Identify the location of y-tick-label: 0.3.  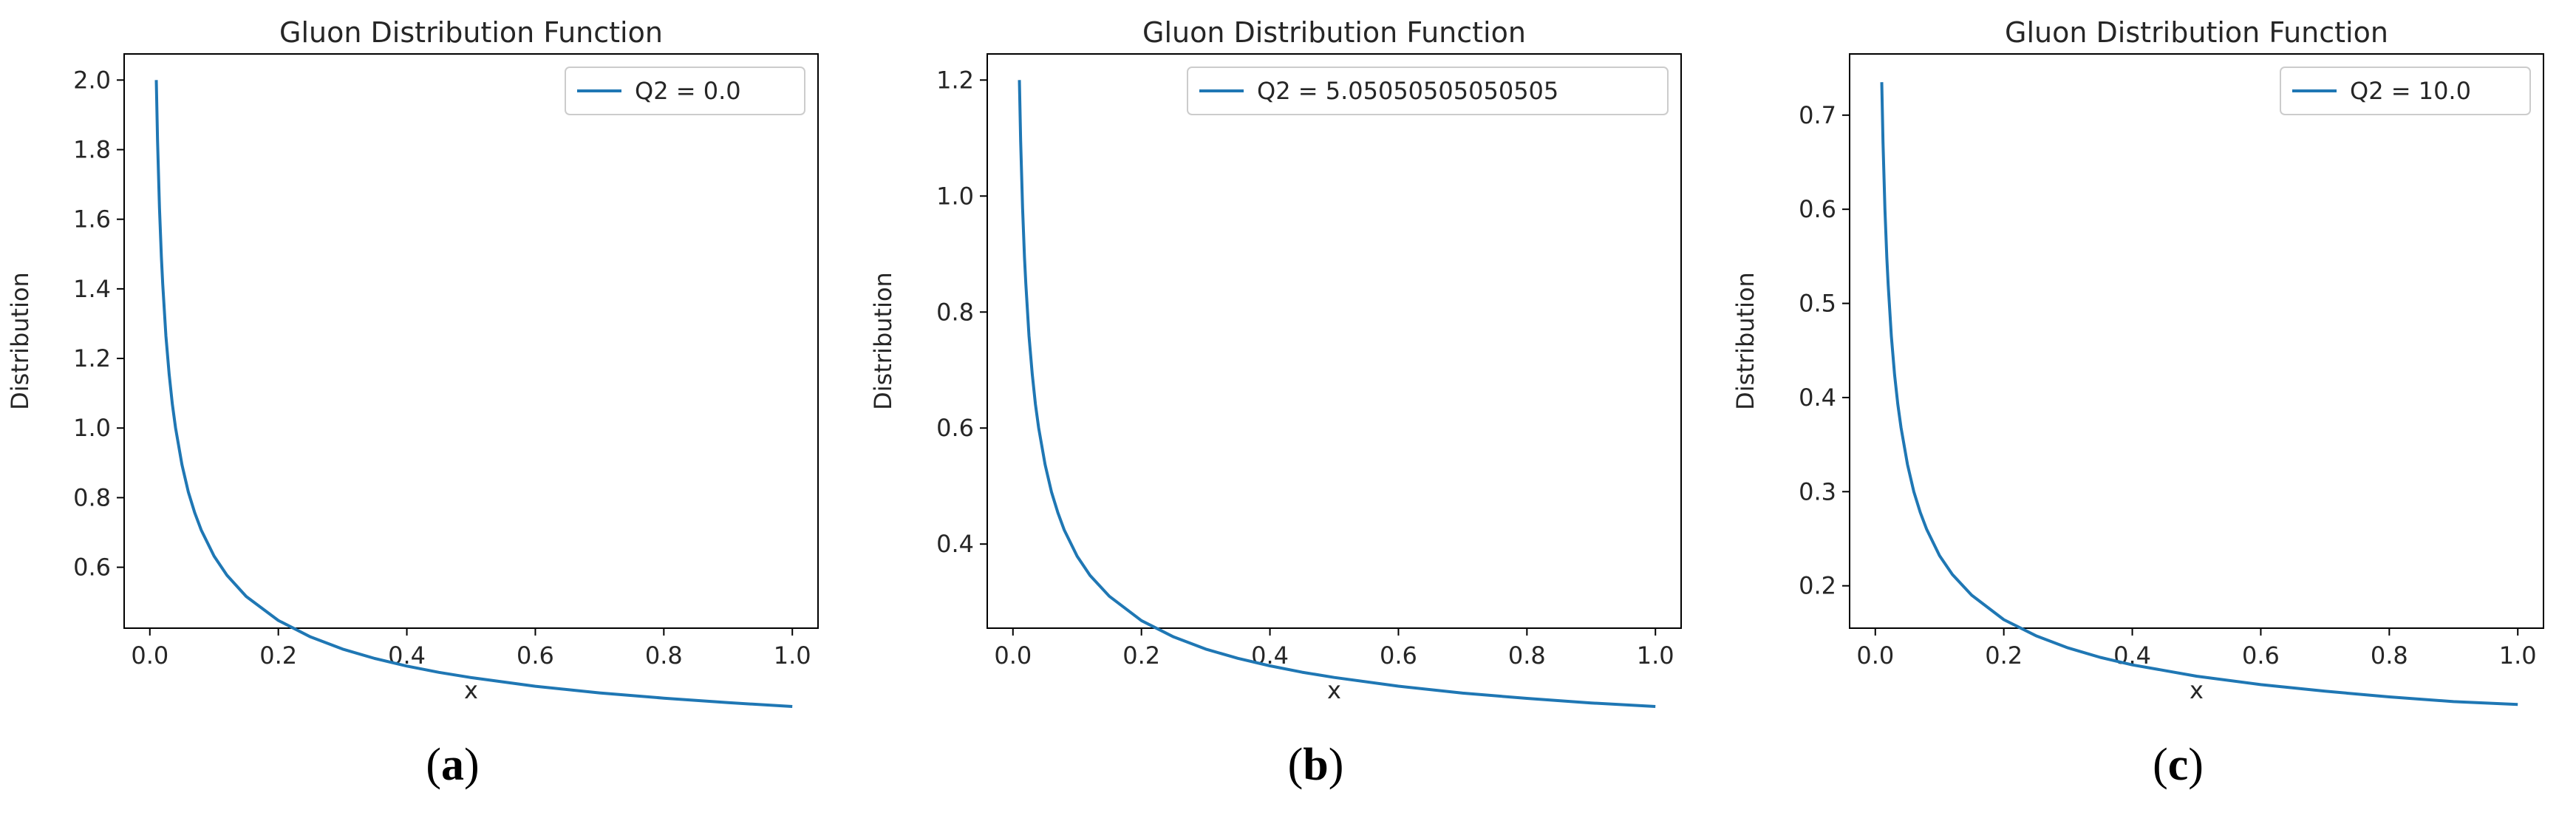
(1817, 491).